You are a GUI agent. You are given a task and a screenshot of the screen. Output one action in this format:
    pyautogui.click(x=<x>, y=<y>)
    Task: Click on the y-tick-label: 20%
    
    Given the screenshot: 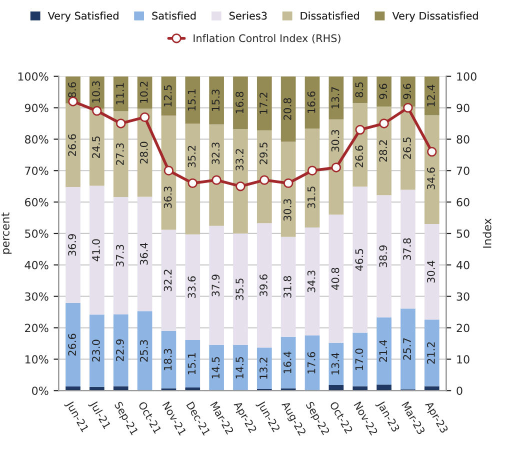 What is the action you would take?
    pyautogui.click(x=36, y=328)
    